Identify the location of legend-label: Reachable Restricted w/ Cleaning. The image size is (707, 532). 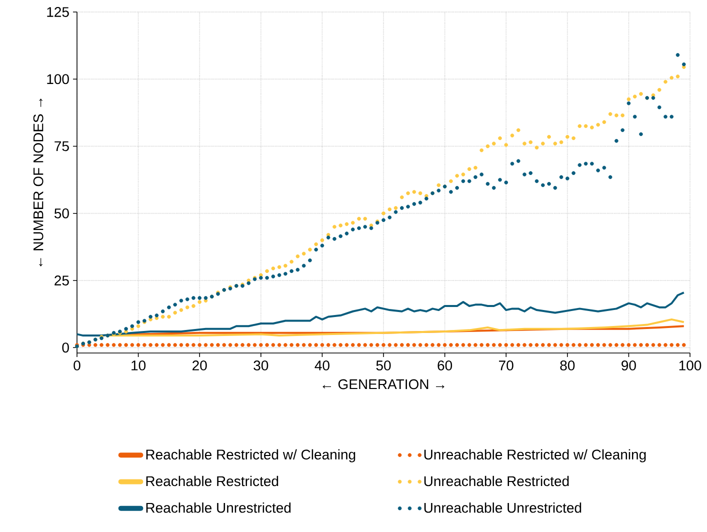
(251, 455).